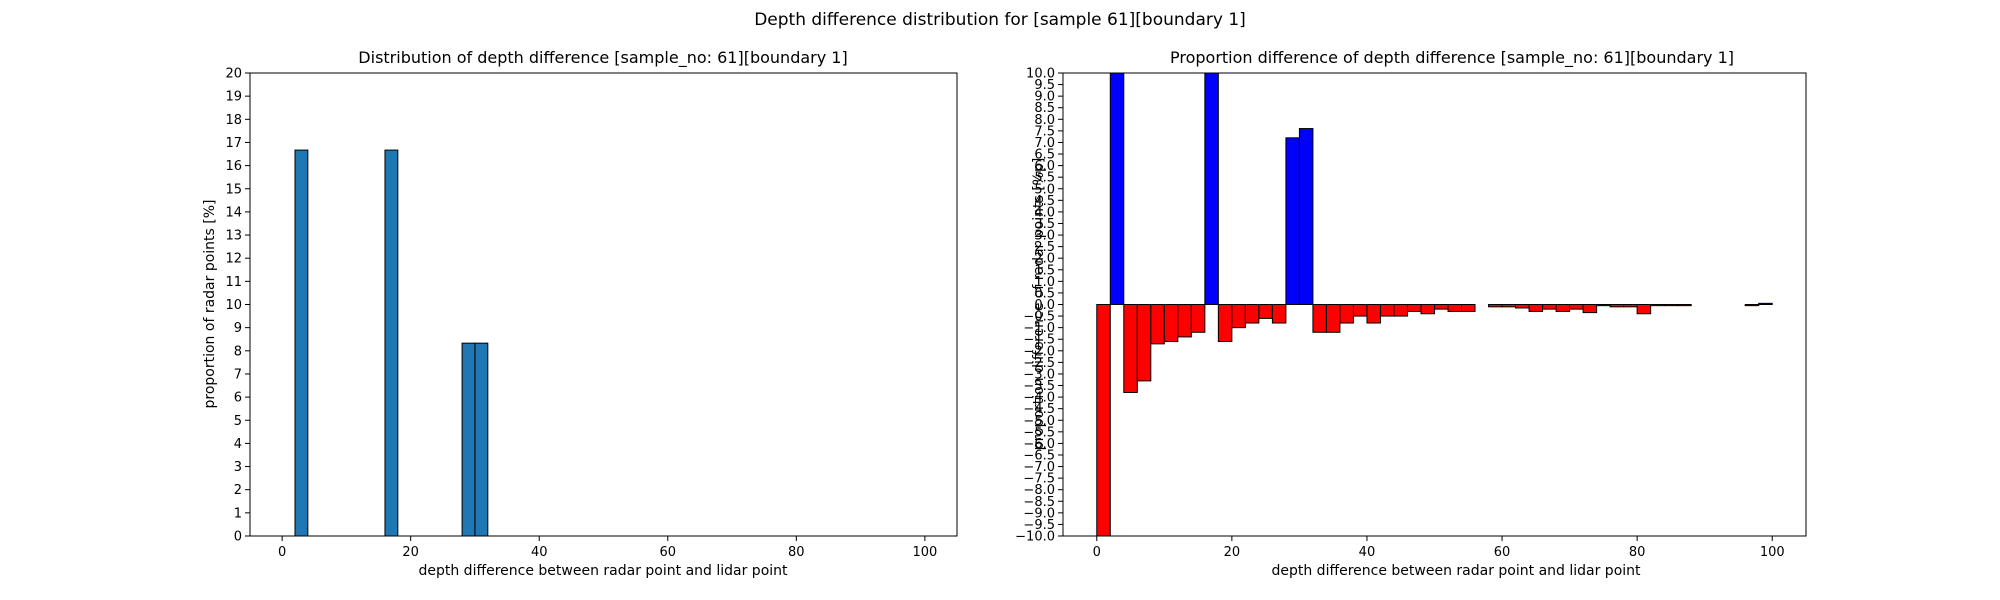 This screenshot has height=600, width=2000. What do you see at coordinates (233, 120) in the screenshot?
I see `y-tick-label: 18` at bounding box center [233, 120].